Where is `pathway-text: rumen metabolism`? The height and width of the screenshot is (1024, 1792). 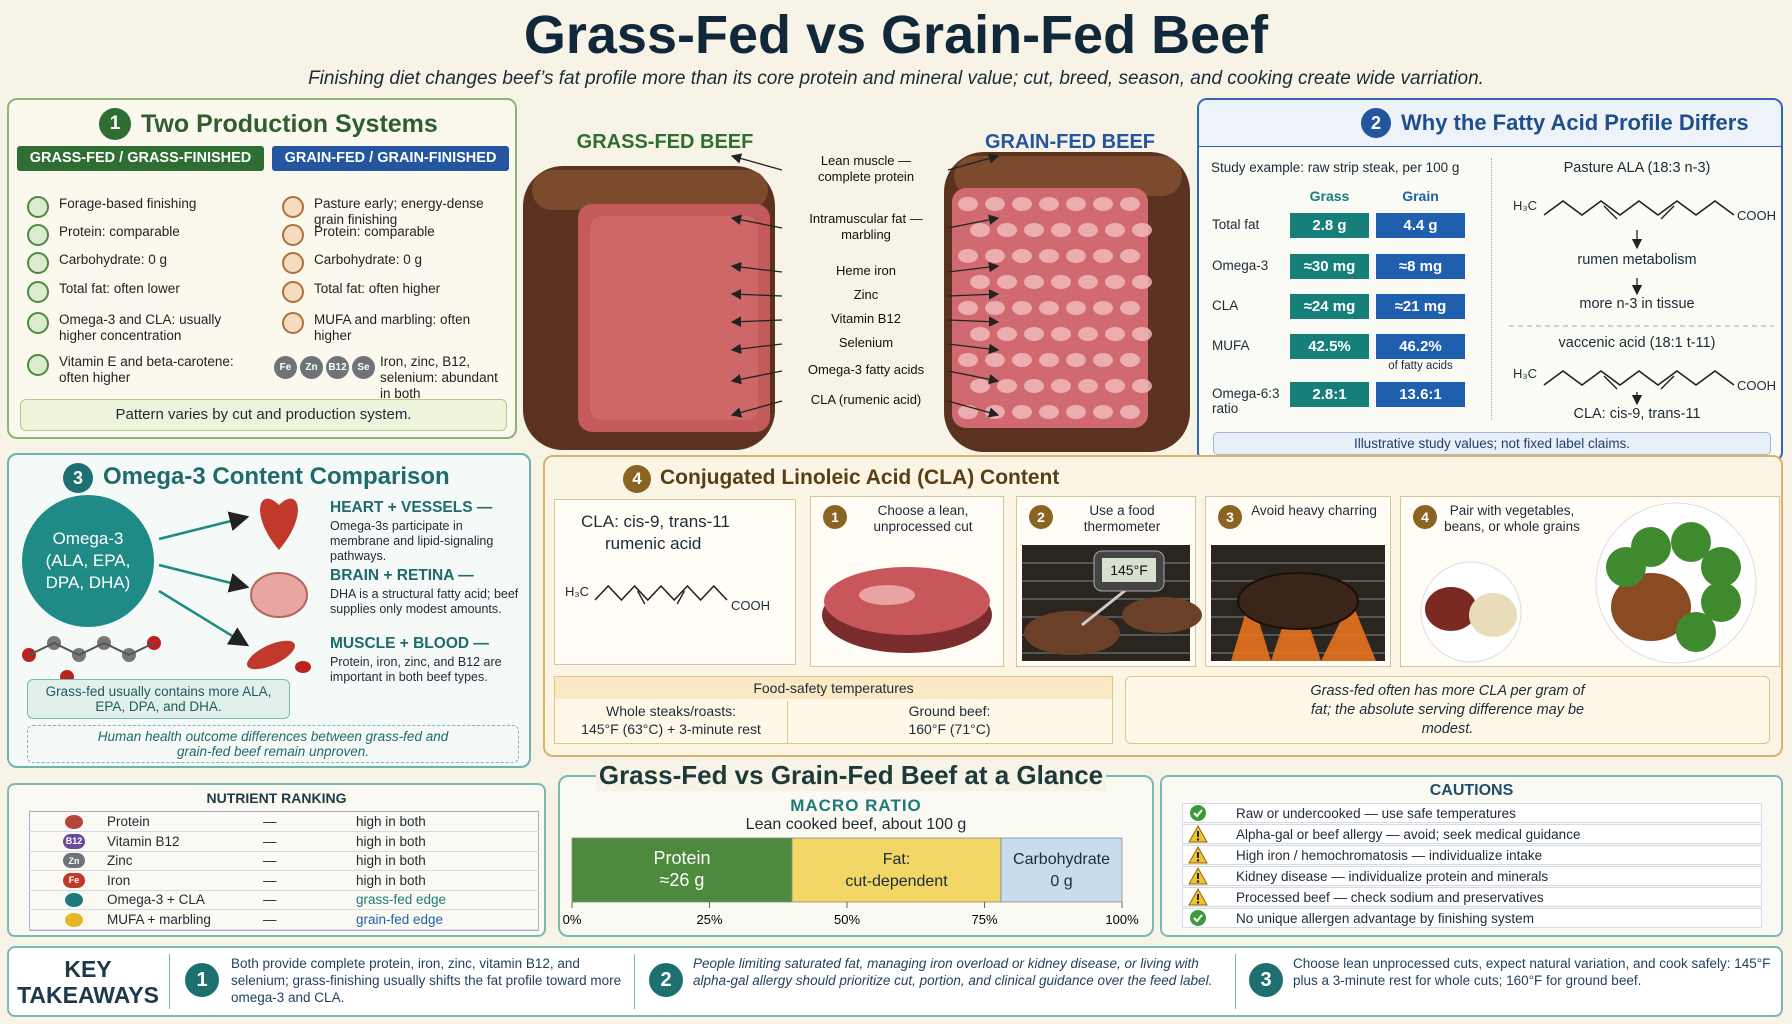 pathway-text: rumen metabolism is located at coordinates (1637, 260).